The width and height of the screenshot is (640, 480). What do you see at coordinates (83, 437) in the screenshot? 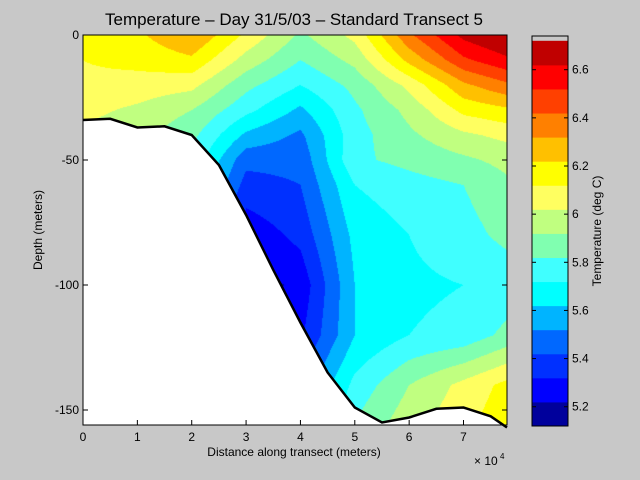
I see `x-tick-label: 0` at bounding box center [83, 437].